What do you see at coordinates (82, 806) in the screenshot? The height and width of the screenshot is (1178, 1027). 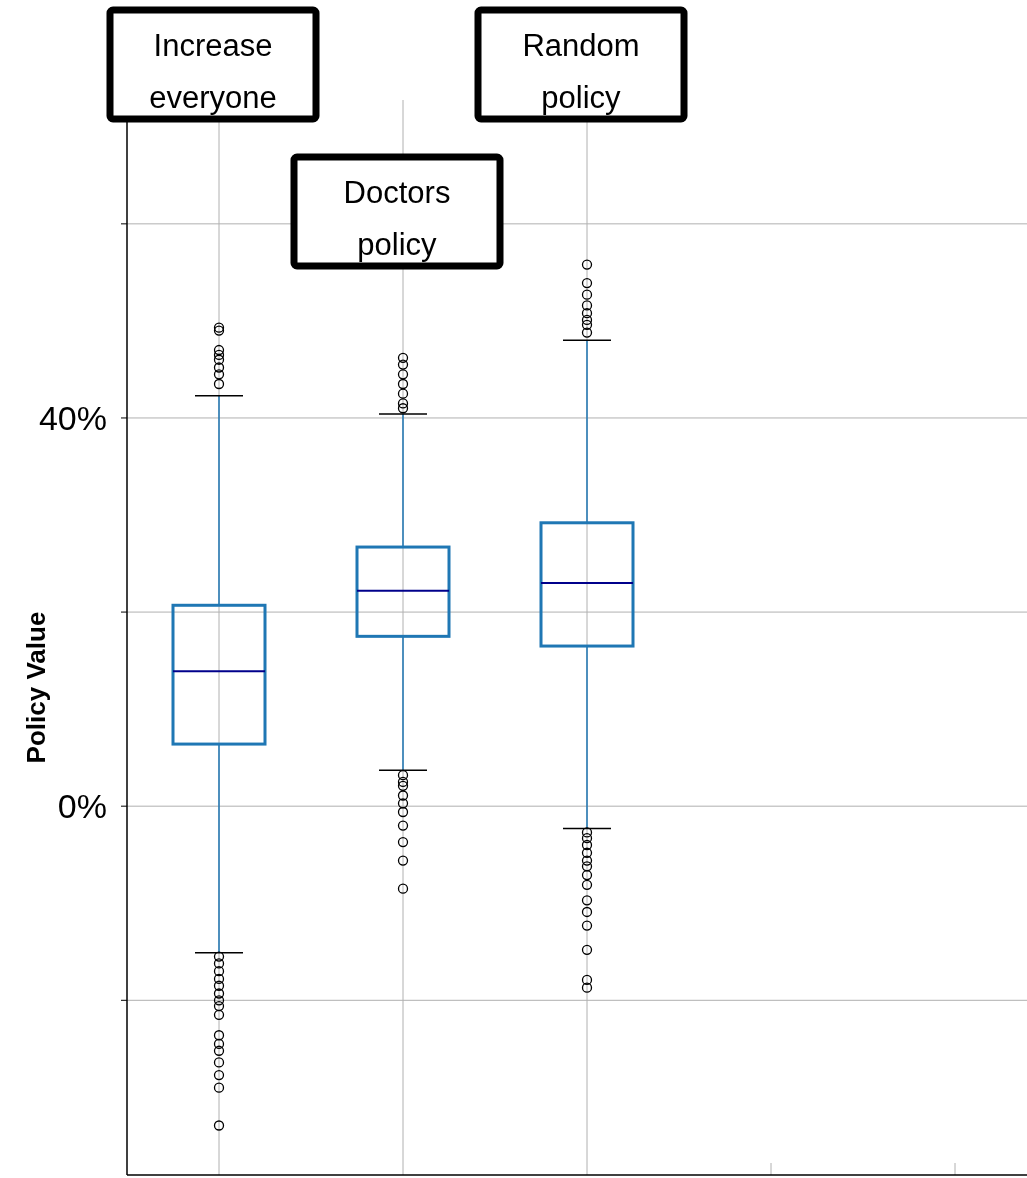 I see `y-tick-label: 0%` at bounding box center [82, 806].